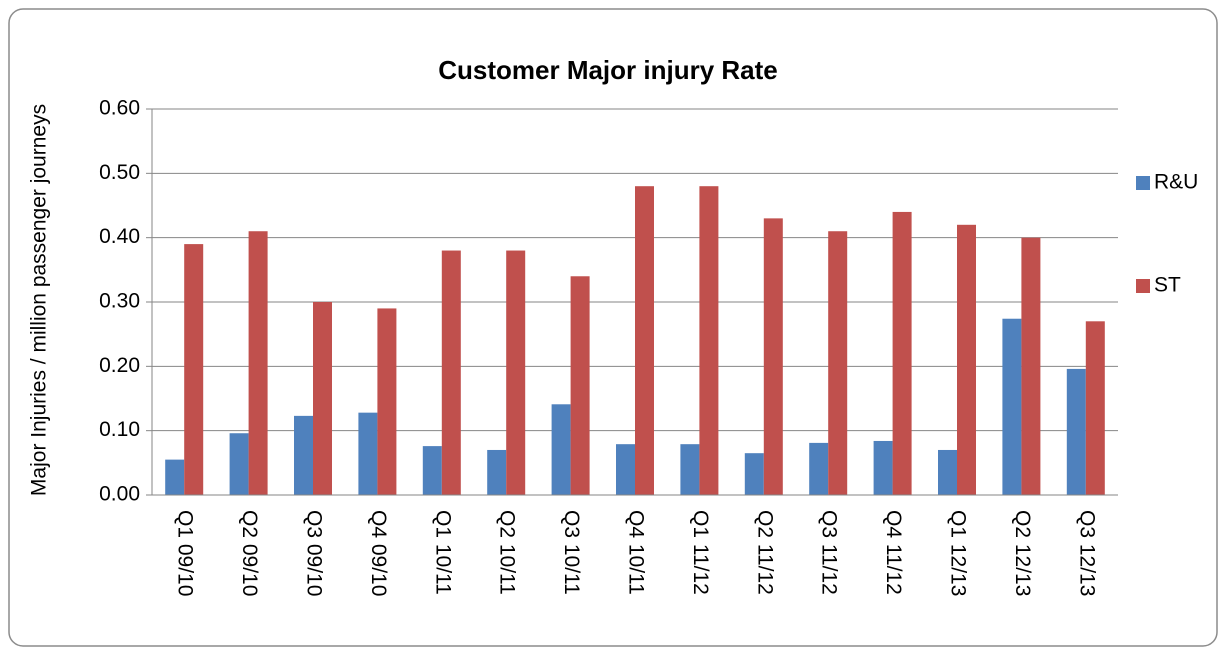  I want to click on x-tick-label: Q3 09/10, so click(313, 553).